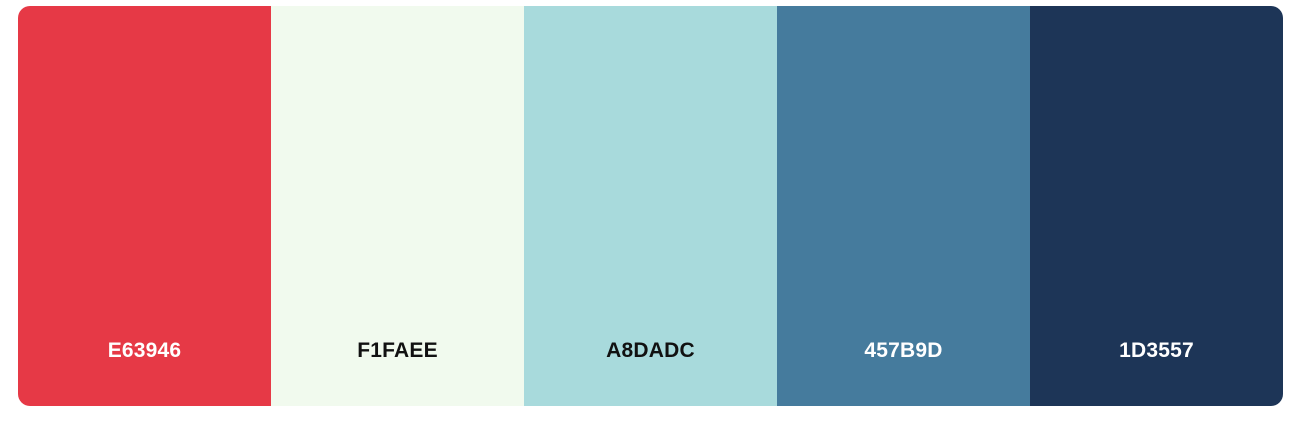 Image resolution: width=1304 pixels, height=436 pixels. What do you see at coordinates (1156, 350) in the screenshot?
I see `swatch-hex-label: 1D3557` at bounding box center [1156, 350].